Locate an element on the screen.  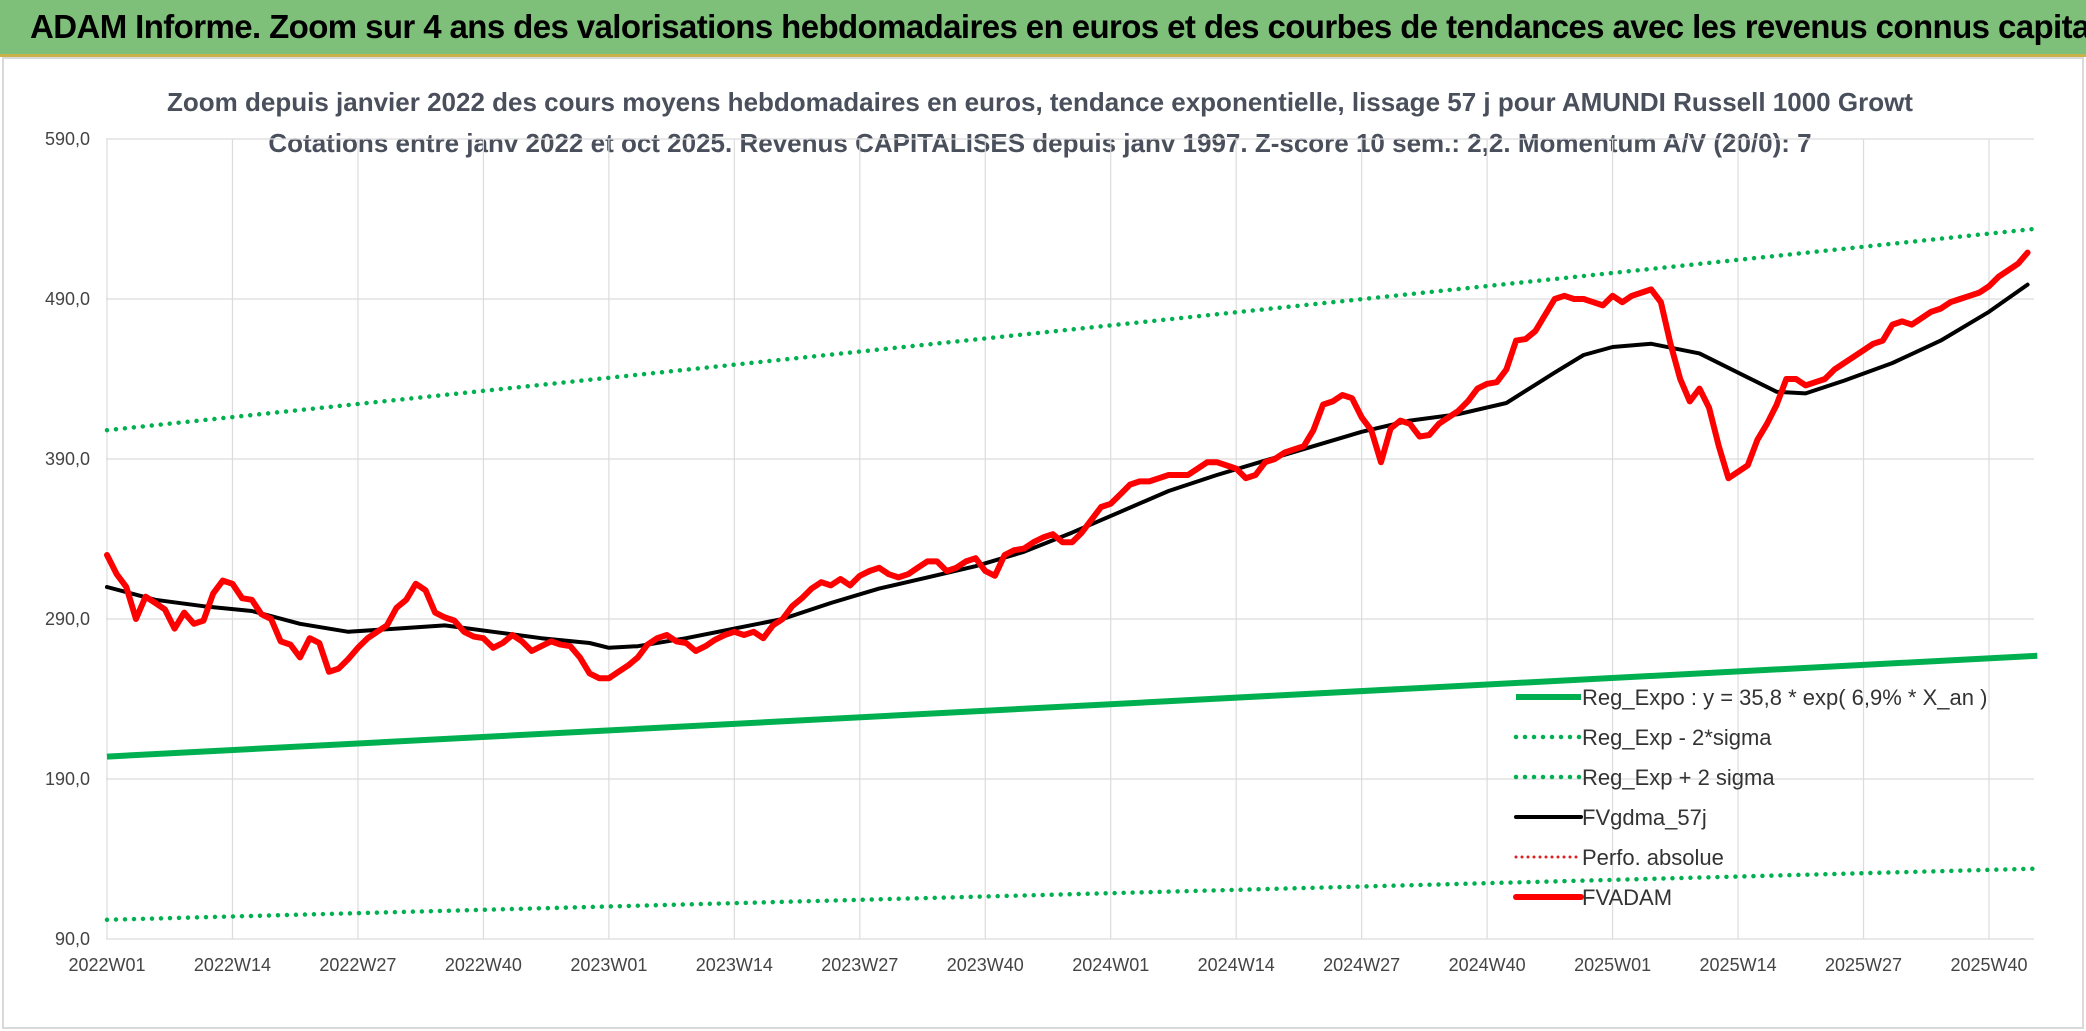
legend-label-perfo: Perfo. absolue is located at coordinates (1653, 857).